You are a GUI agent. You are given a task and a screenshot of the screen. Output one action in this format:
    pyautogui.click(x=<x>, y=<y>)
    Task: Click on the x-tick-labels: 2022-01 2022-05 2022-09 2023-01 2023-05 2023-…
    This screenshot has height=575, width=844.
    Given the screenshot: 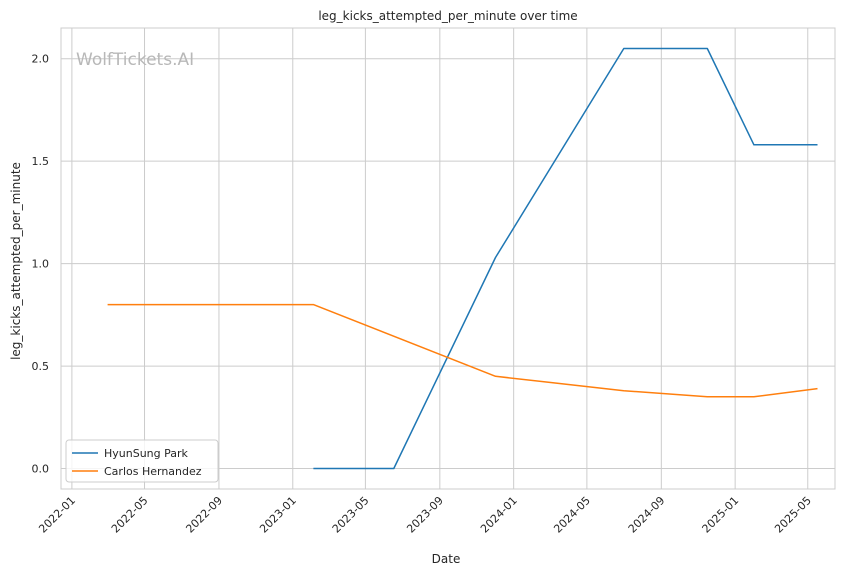 What is the action you would take?
    pyautogui.click(x=425, y=515)
    